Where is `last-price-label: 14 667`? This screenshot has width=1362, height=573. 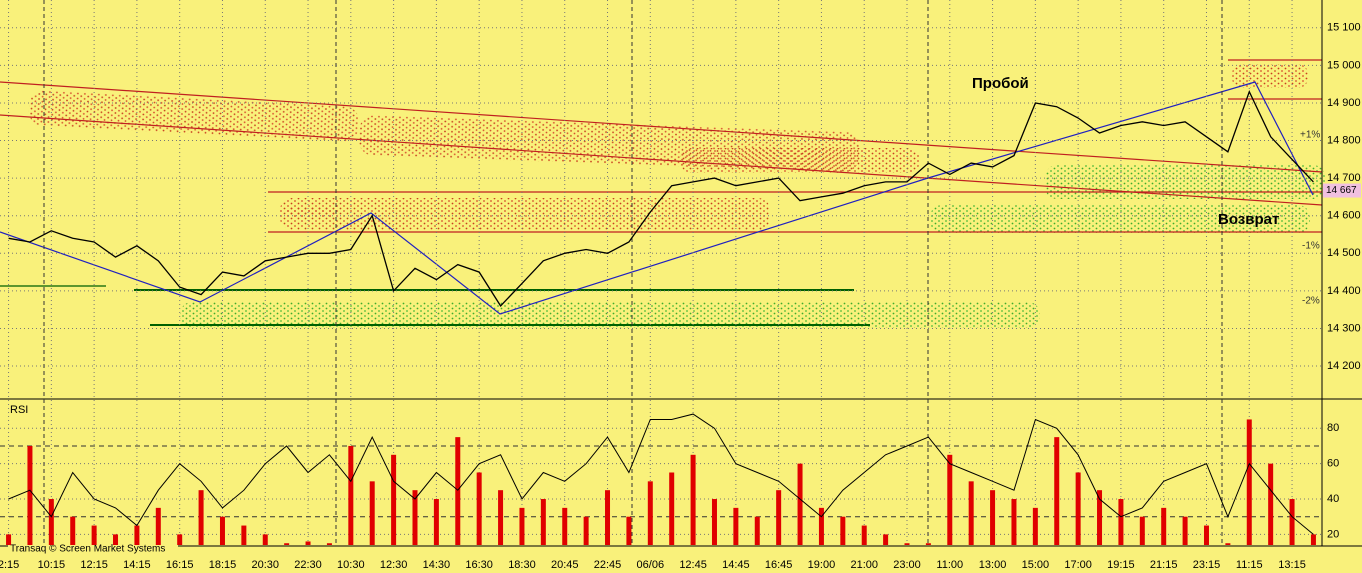 last-price-label: 14 667 is located at coordinates (1341, 190).